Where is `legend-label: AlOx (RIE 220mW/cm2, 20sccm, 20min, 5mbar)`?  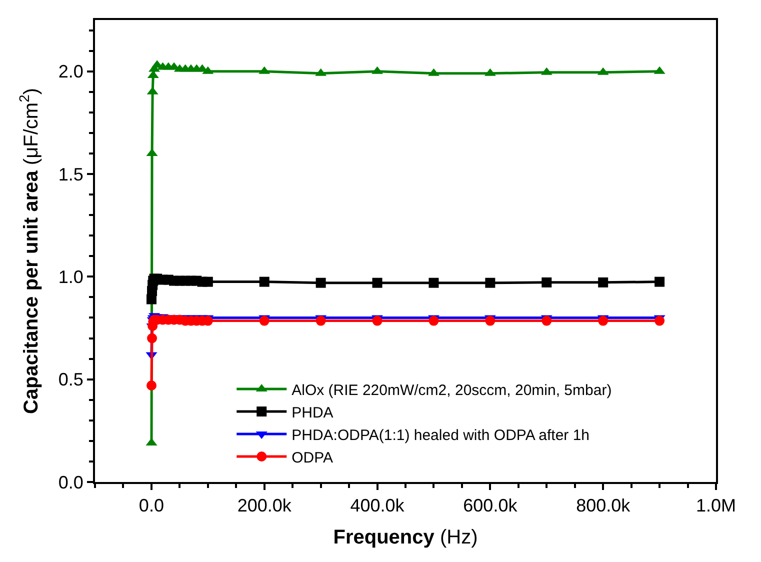 legend-label: AlOx (RIE 220mW/cm2, 20sccm, 20min, 5mbar) is located at coordinates (452, 390).